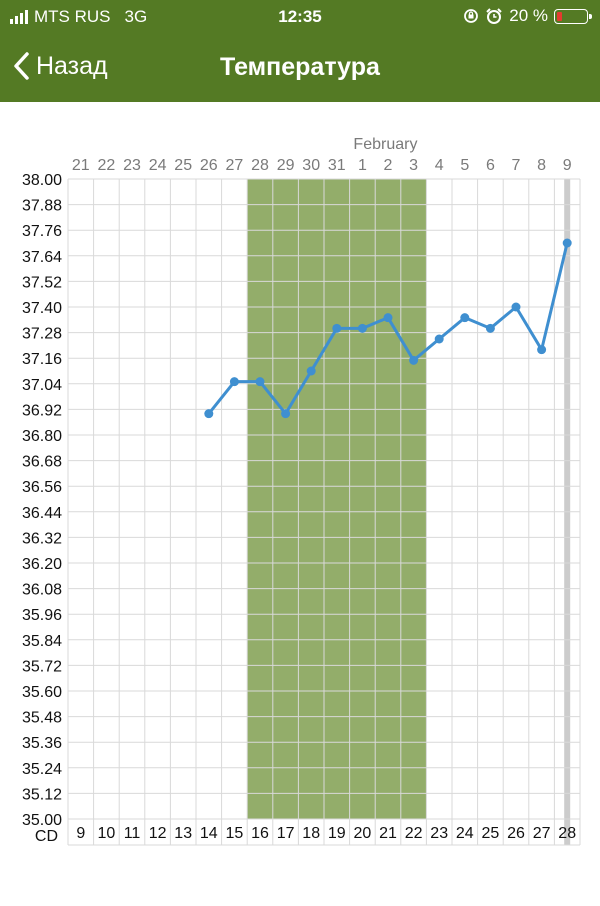 Image resolution: width=600 pixels, height=906 pixels. I want to click on date-tick-label: 7, so click(516, 165).